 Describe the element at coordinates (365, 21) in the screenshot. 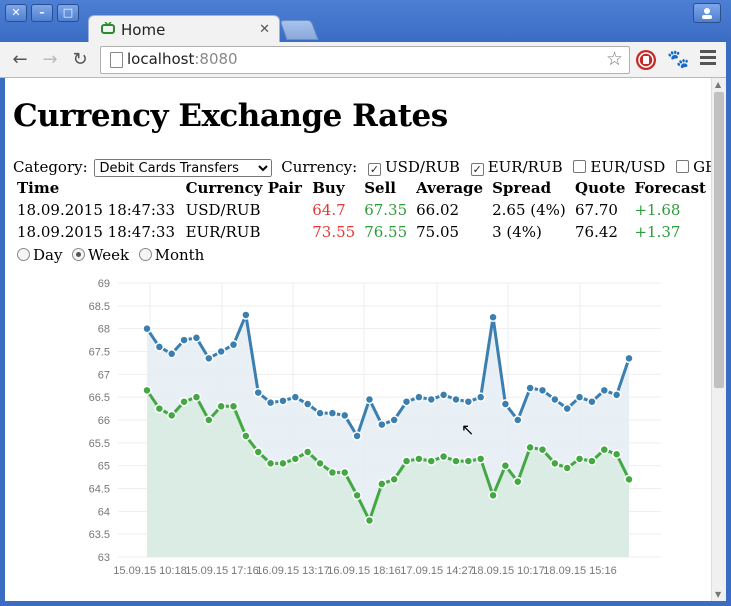

I see `window-titlebar: ✕ – □ Home ✕` at that location.